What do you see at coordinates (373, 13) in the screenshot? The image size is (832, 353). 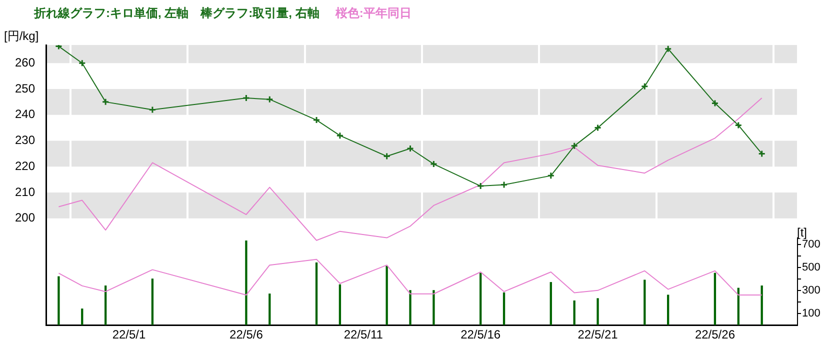 I see `text: 桜色:平年同日` at bounding box center [373, 13].